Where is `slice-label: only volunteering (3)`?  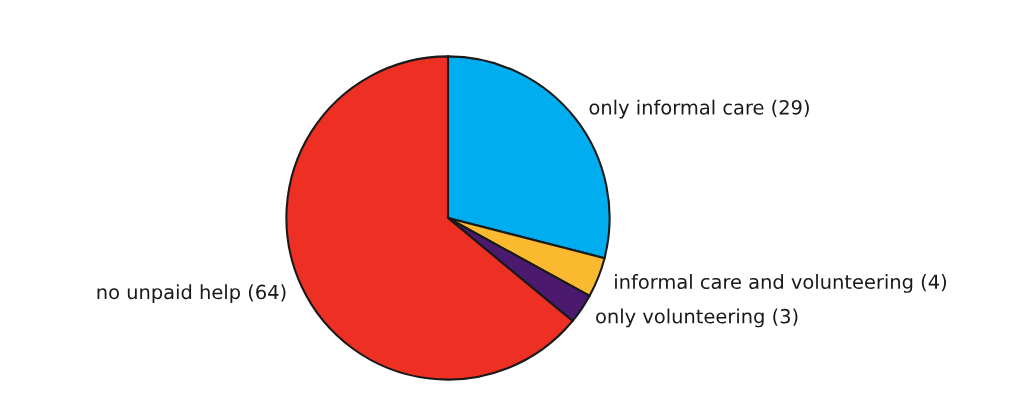 slice-label: only volunteering (3) is located at coordinates (697, 318).